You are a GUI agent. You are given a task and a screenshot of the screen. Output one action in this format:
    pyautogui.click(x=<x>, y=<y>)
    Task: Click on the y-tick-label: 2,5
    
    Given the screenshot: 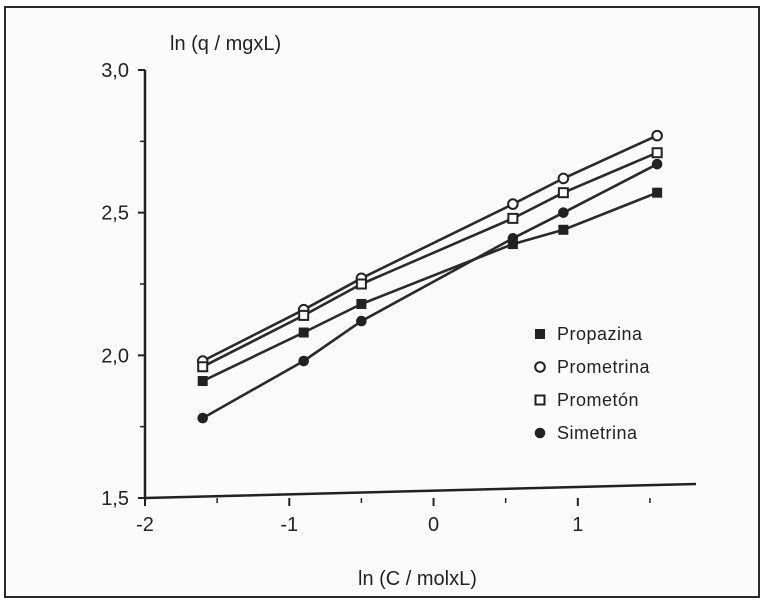 What is the action you would take?
    pyautogui.click(x=115, y=214)
    